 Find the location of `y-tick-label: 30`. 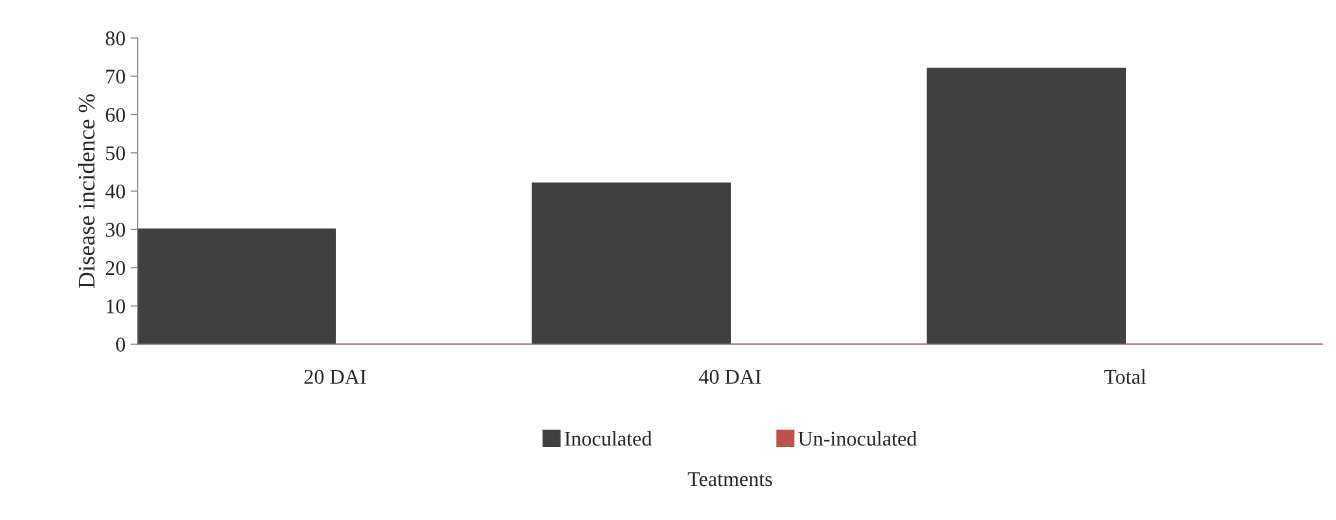

y-tick-label: 30 is located at coordinates (115, 229).